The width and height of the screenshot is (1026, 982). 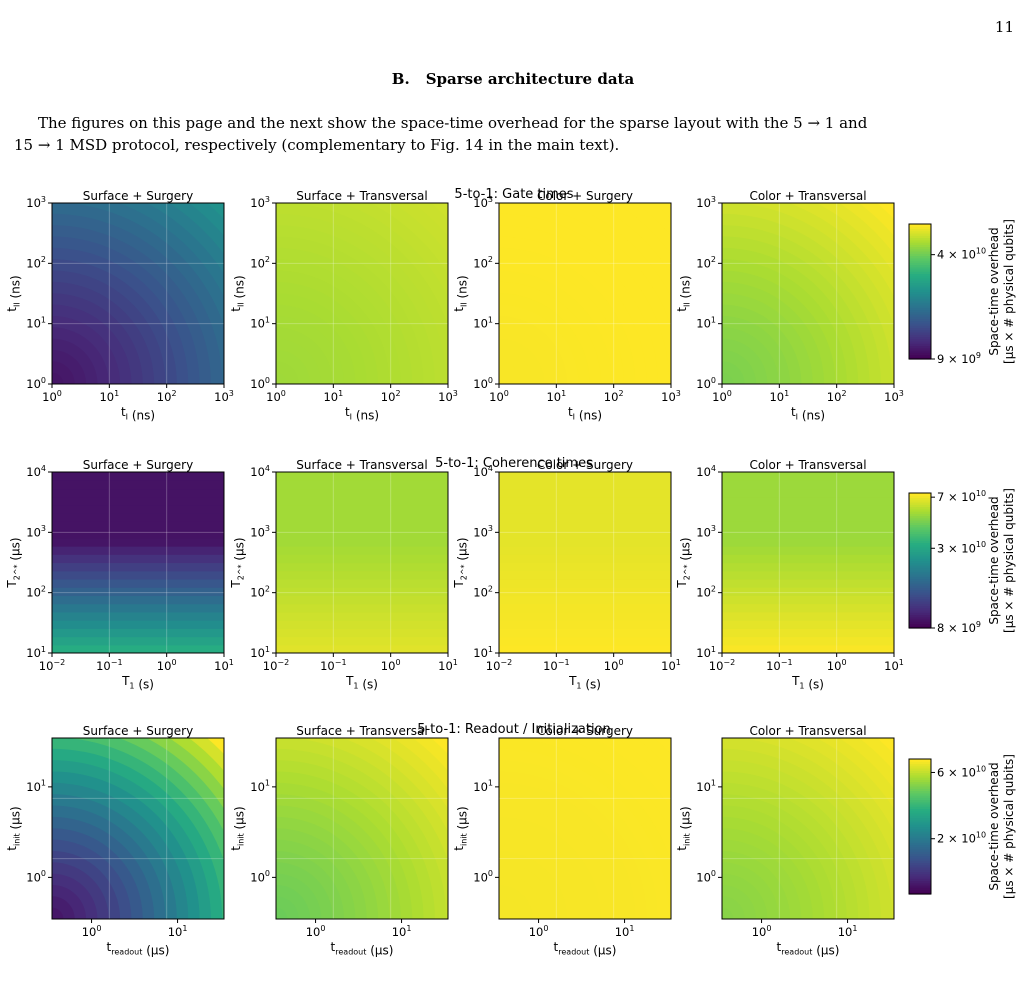 What do you see at coordinates (585, 731) in the screenshot?
I see `panel-title: Color + Surgery` at bounding box center [585, 731].